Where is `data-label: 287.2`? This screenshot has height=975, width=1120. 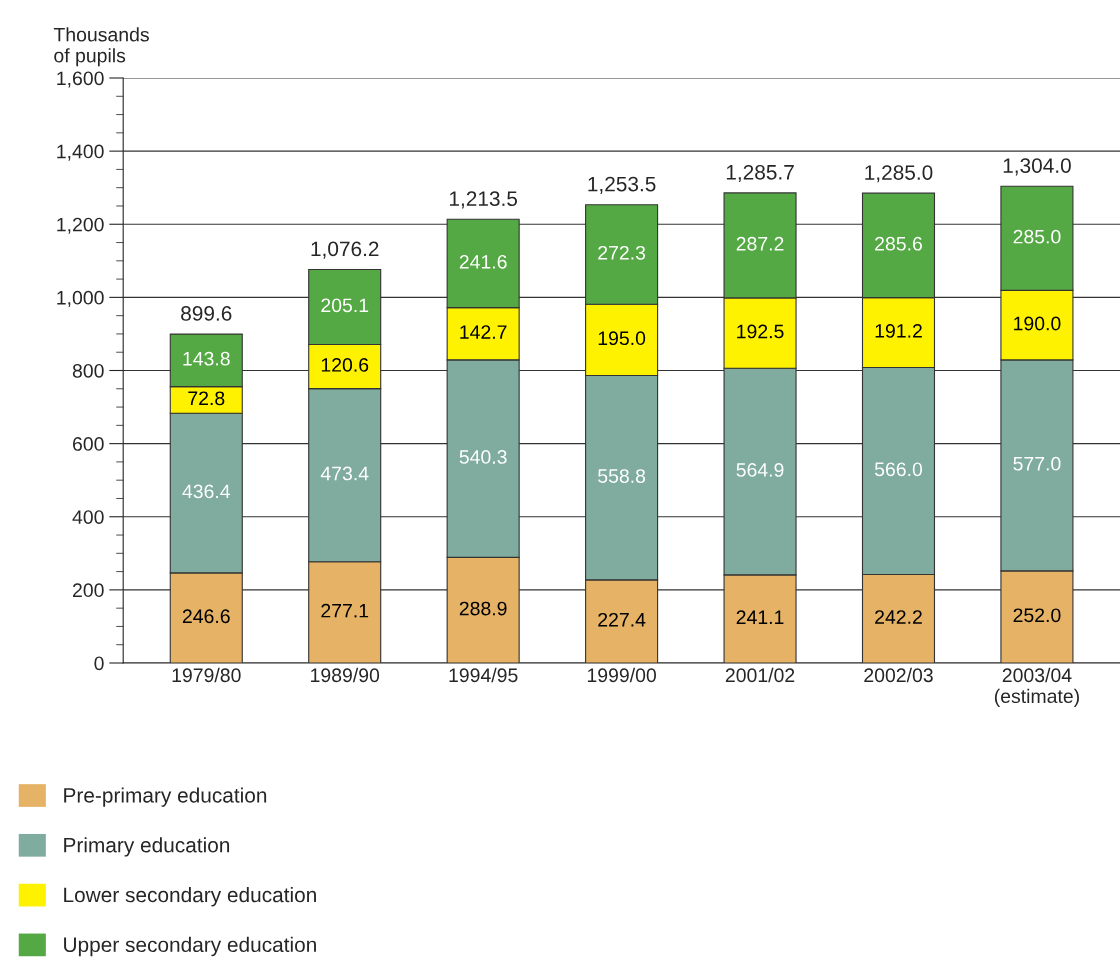 data-label: 287.2 is located at coordinates (760, 243).